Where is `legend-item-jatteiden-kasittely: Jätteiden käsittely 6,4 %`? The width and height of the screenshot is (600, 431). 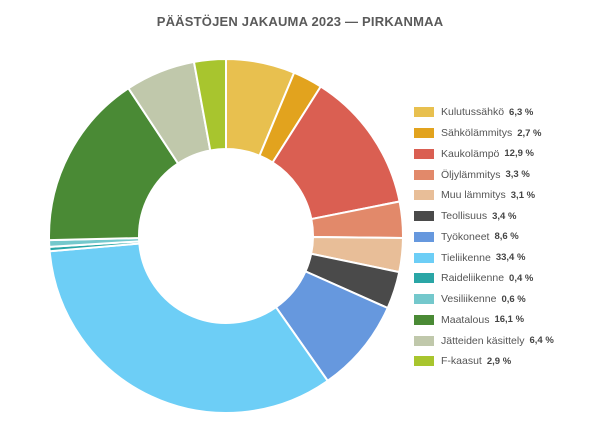 legend-item-jatteiden-kasittely: Jätteiden käsittely 6,4 % is located at coordinates (504, 340).